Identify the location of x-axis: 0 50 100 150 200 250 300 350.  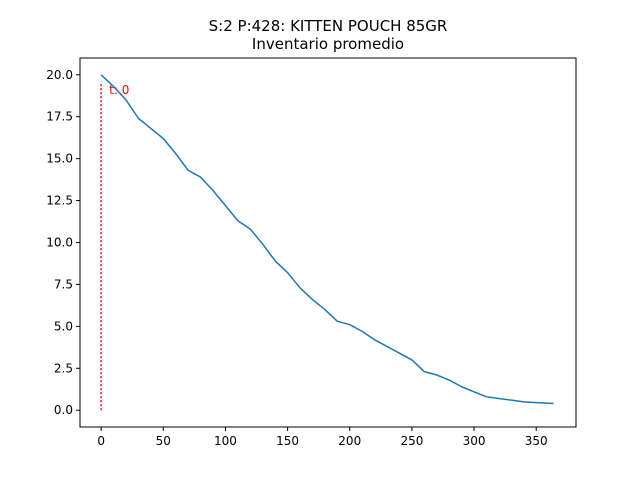
(322, 437).